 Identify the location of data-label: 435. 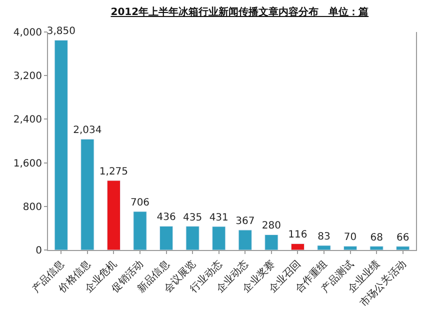
(192, 218).